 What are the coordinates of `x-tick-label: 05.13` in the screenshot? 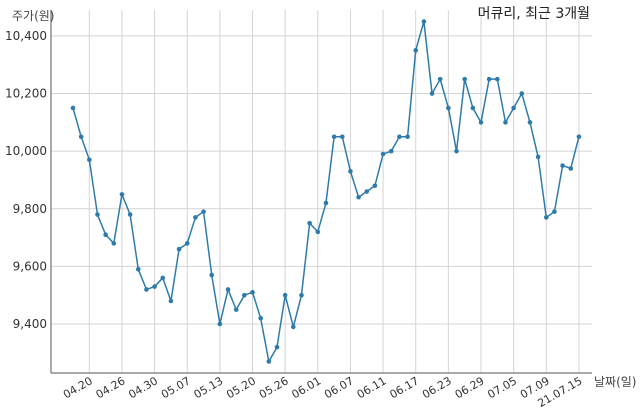 It's located at (209, 387).